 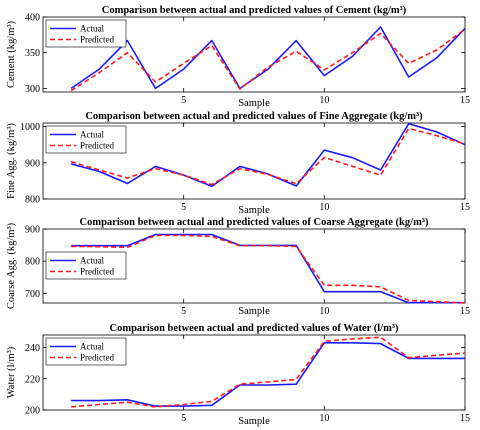 I want to click on y-tick-label: 700, so click(x=32, y=294).